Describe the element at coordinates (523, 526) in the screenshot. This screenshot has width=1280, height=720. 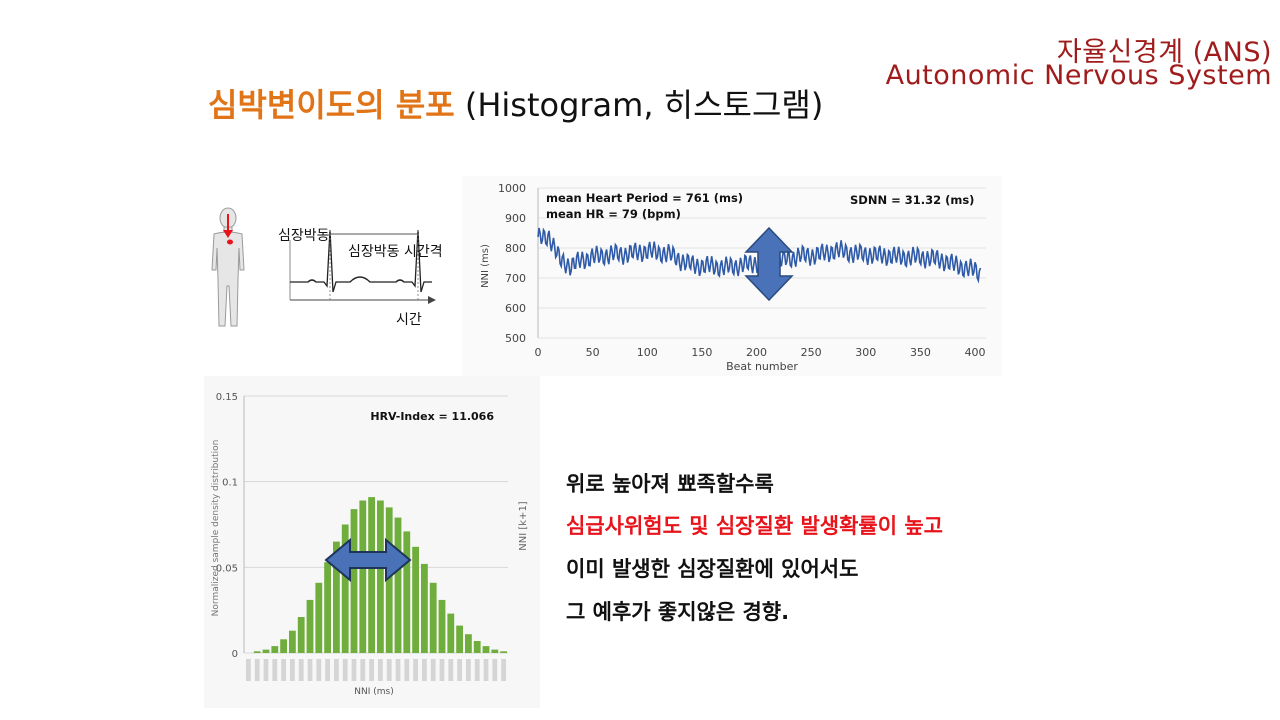
I see `histogram-right-label: NNI [k+1]` at that location.